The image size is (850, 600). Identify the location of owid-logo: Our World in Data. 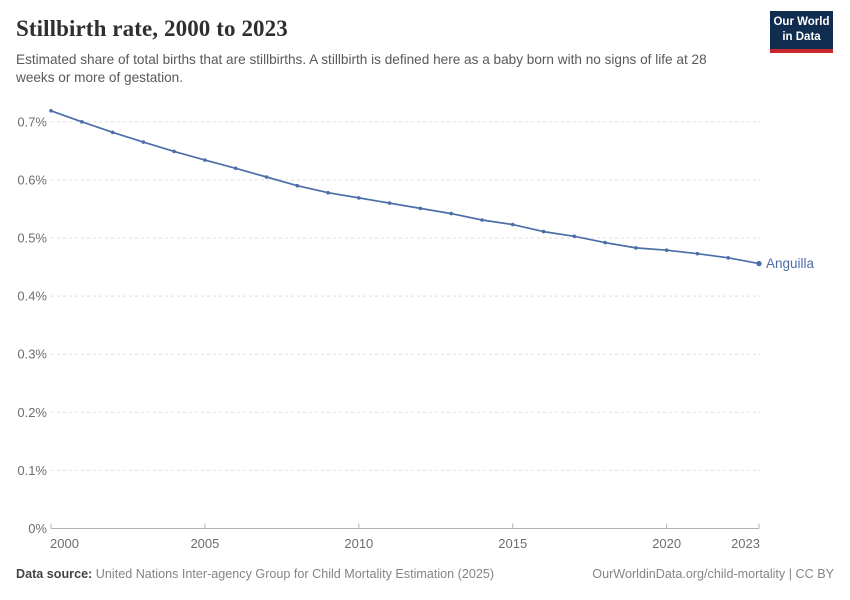
(801, 32).